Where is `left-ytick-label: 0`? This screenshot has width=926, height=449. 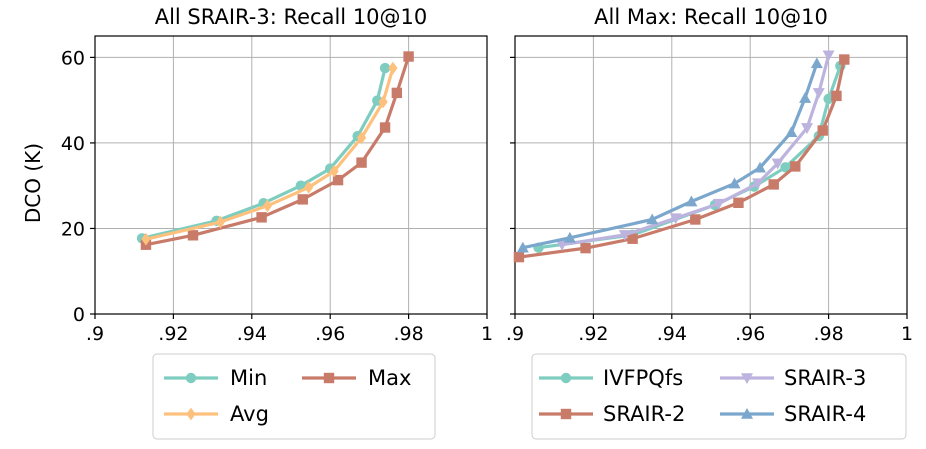
left-ytick-label: 0 is located at coordinates (79, 315).